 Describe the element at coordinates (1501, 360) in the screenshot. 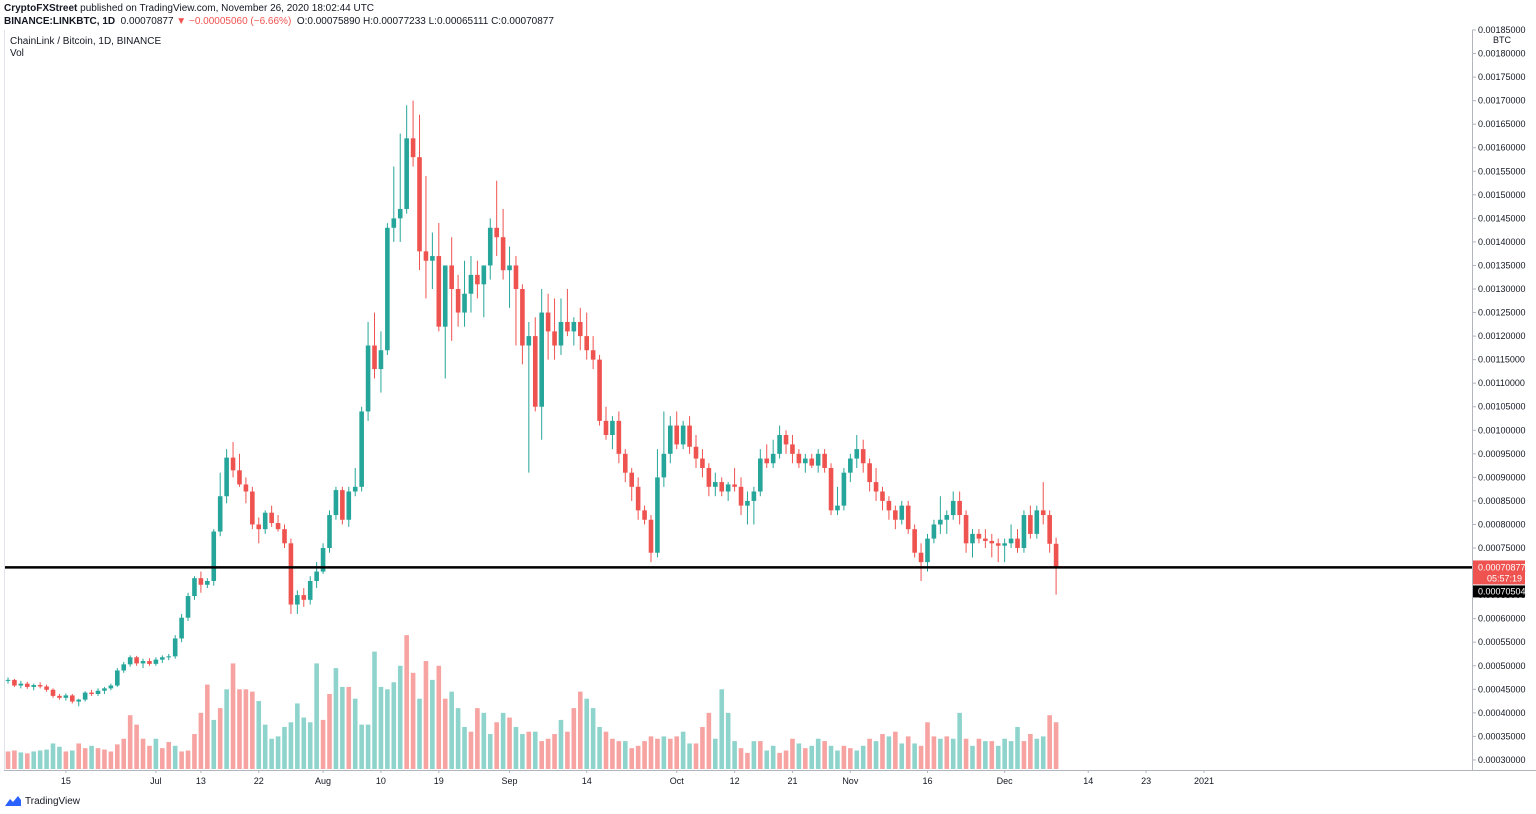

I see `y-tick-label: 0.00115000` at that location.